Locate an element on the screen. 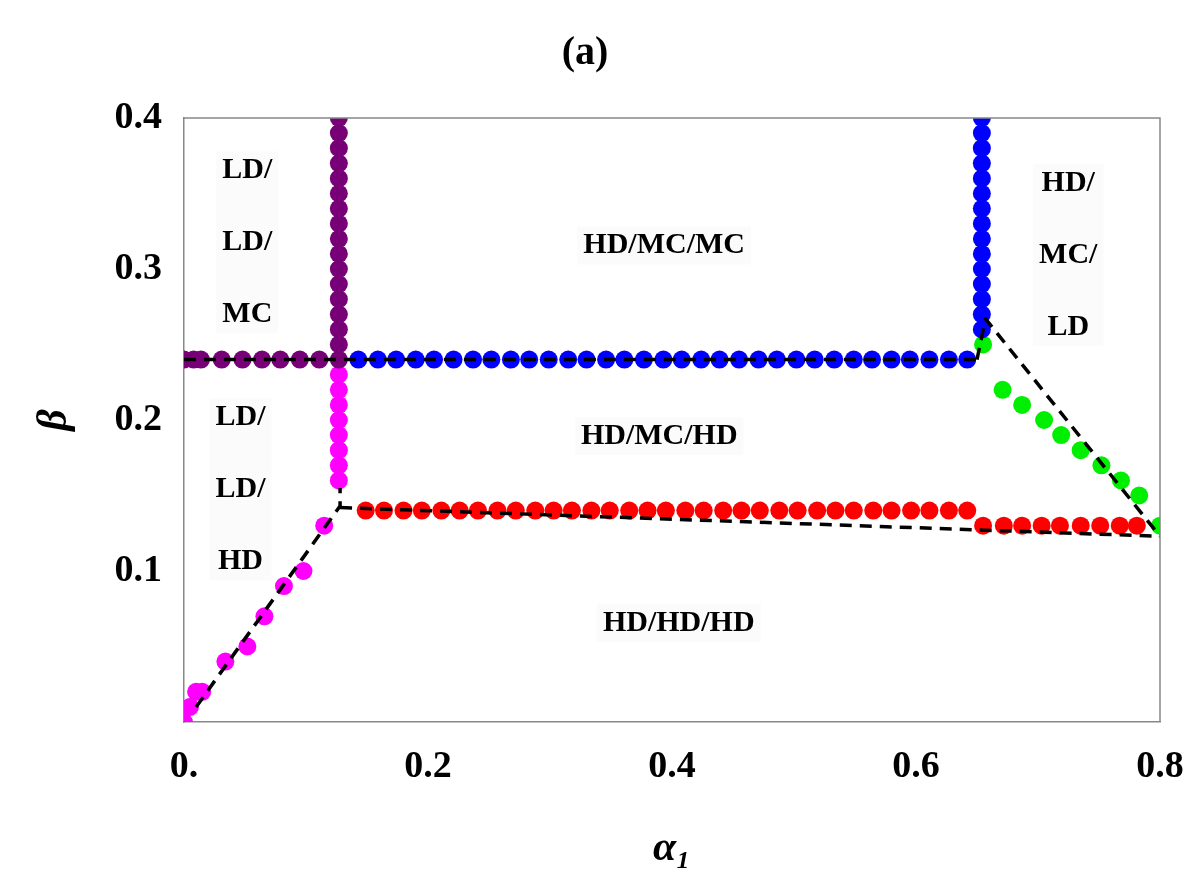  annotation: HD/MC/HD is located at coordinates (659, 434).